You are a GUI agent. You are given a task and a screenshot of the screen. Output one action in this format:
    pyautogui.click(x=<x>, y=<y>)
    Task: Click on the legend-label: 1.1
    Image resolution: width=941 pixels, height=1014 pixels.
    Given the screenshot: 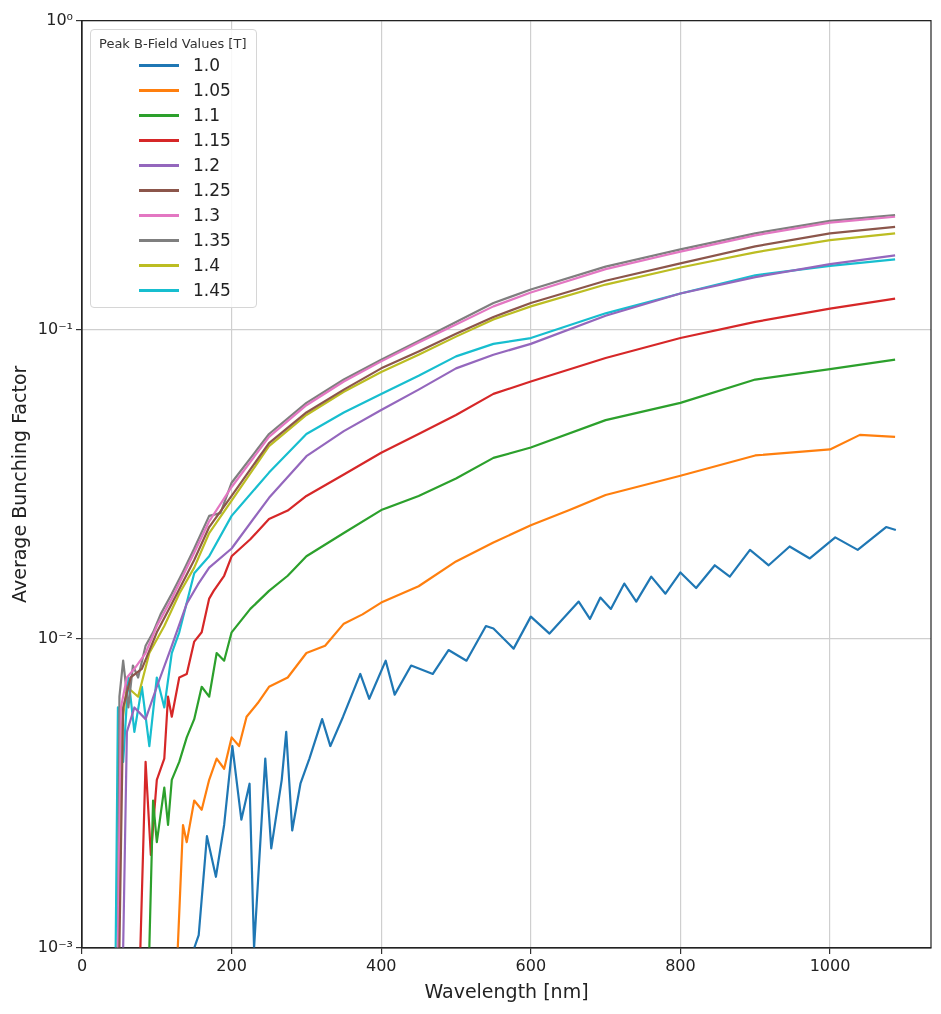 What is the action you would take?
    pyautogui.click(x=207, y=115)
    